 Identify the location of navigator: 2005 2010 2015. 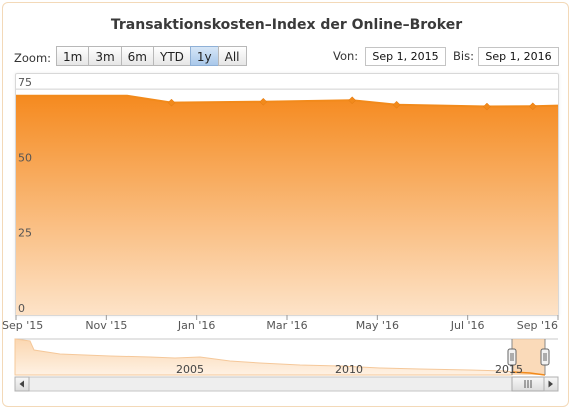
(286, 357).